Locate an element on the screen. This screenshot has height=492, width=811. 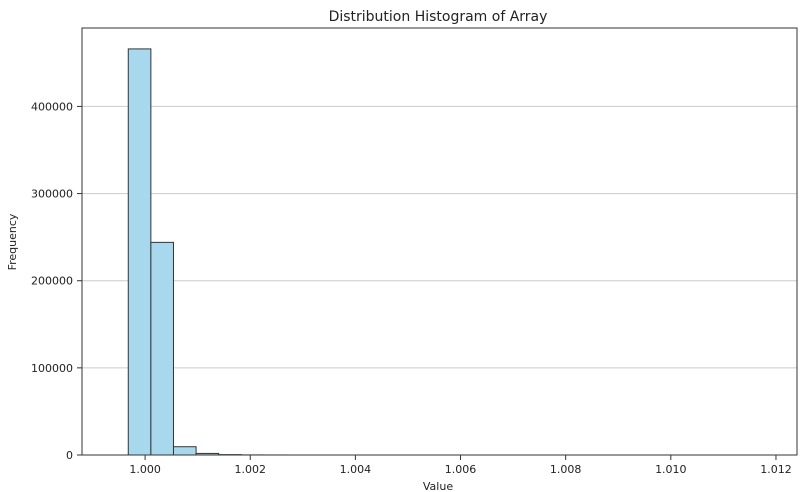
x-tick-label: 1.010 is located at coordinates (671, 469).